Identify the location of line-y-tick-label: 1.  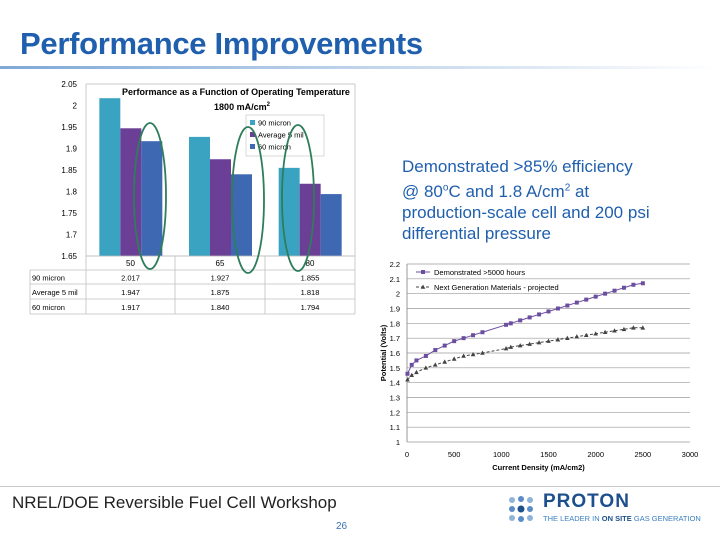
(398, 442).